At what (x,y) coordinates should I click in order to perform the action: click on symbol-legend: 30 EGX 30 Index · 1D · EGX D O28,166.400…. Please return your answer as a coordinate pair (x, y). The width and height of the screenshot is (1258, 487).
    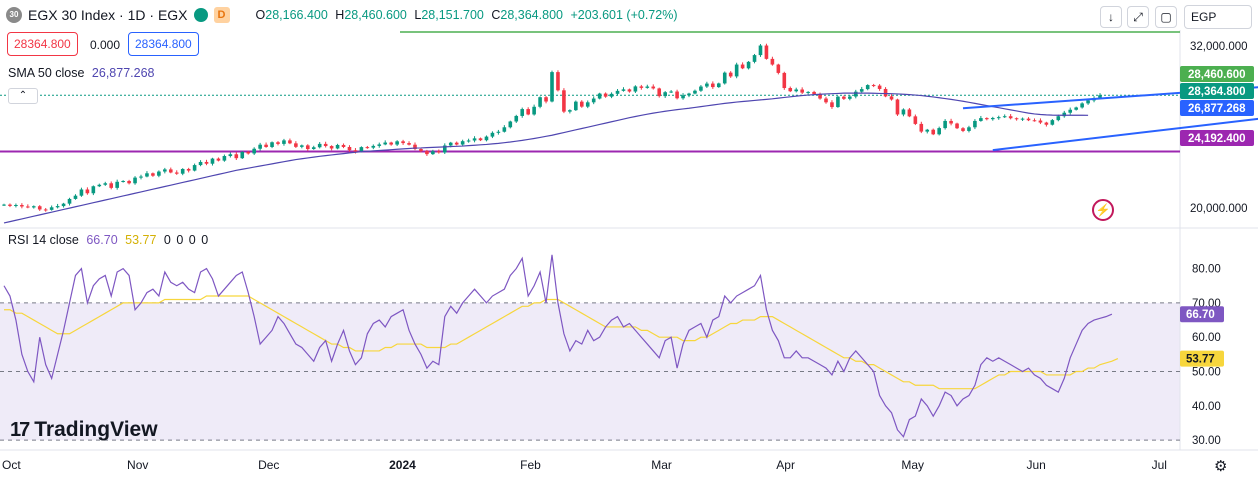
    Looking at the image, I should click on (341, 15).